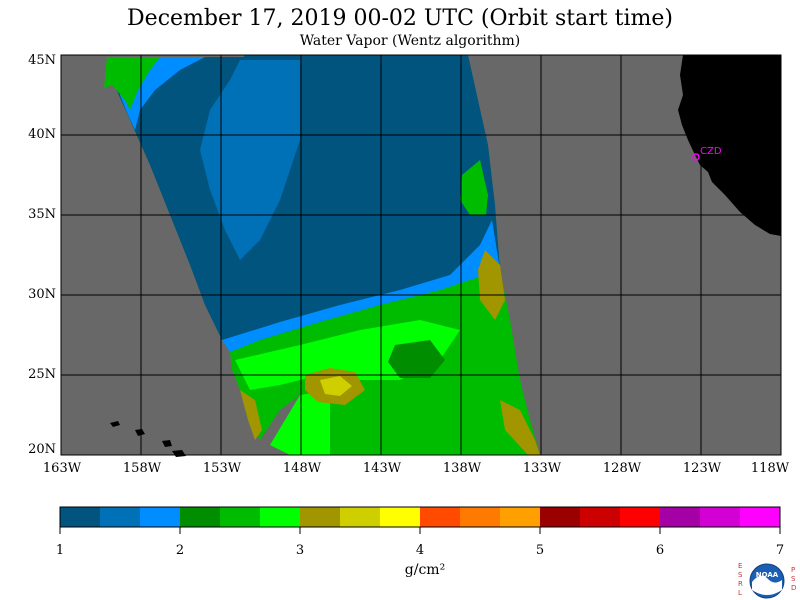 This screenshot has height=600, width=800. I want to click on colorbar-label-1: 1, so click(60, 550).